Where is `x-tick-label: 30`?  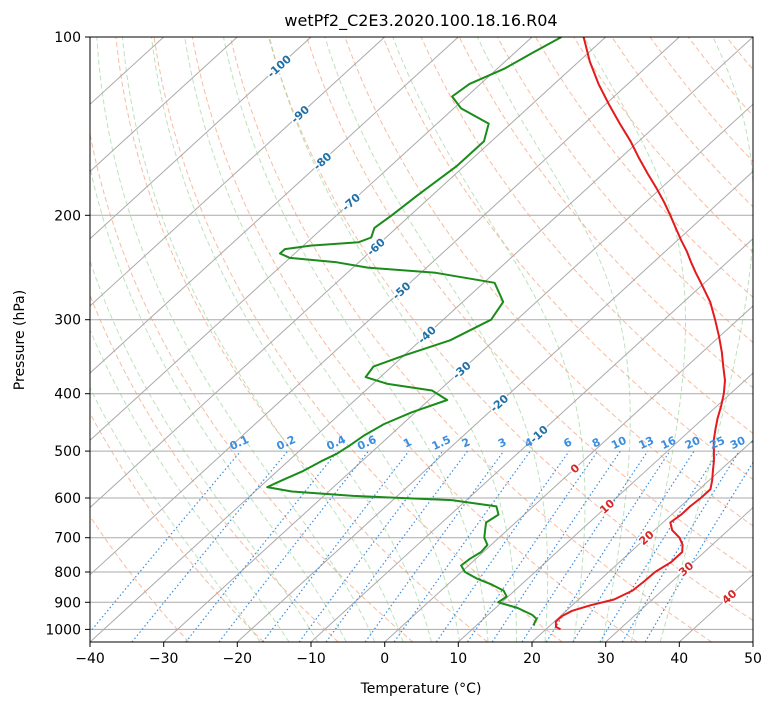 x-tick-label: 30 is located at coordinates (606, 659).